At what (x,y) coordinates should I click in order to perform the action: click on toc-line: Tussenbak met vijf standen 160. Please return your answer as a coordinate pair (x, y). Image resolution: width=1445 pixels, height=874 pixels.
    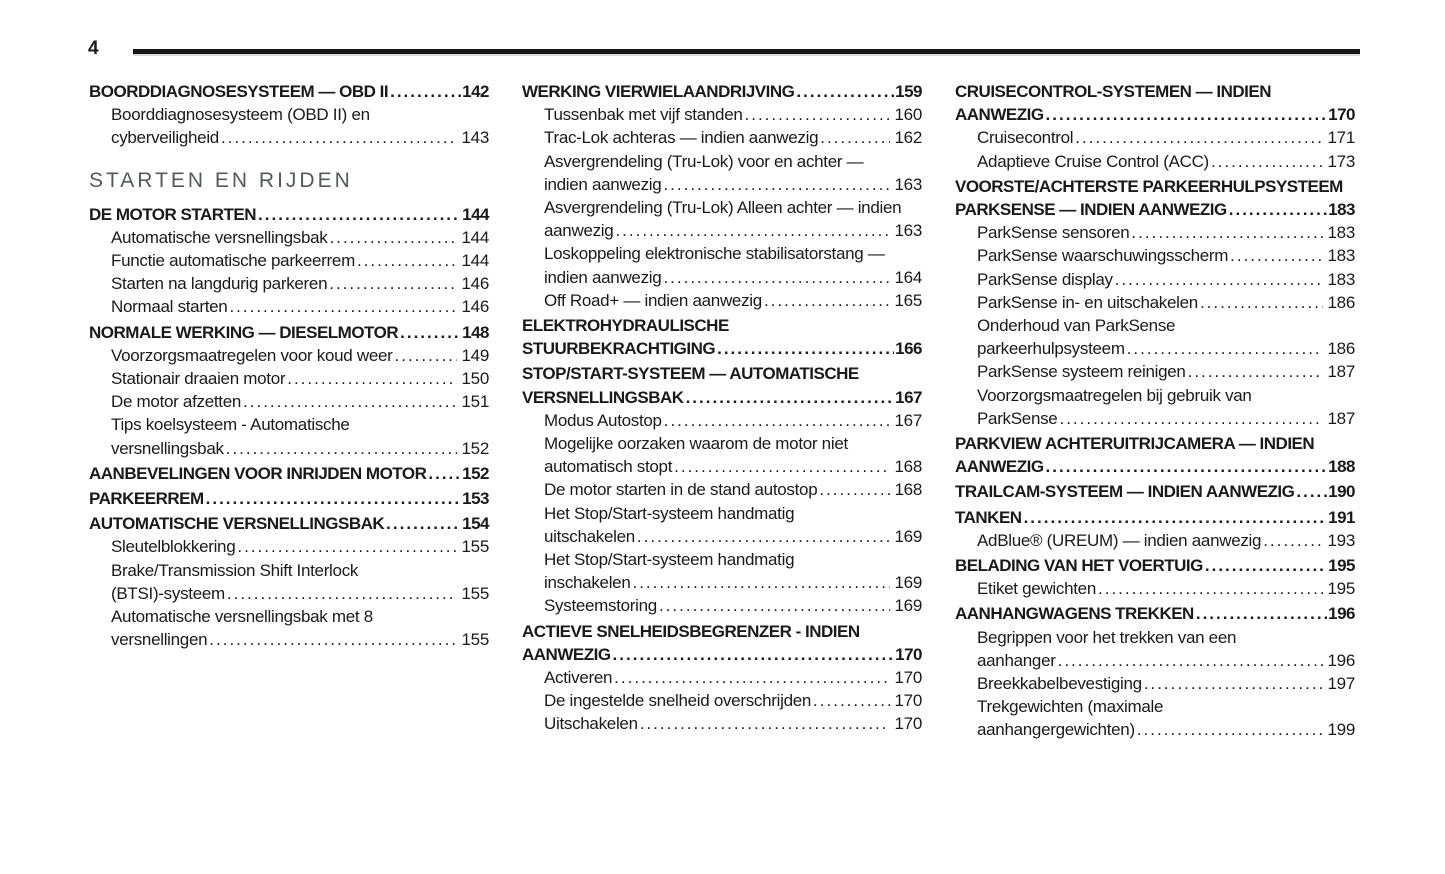
    Looking at the image, I should click on (722, 114).